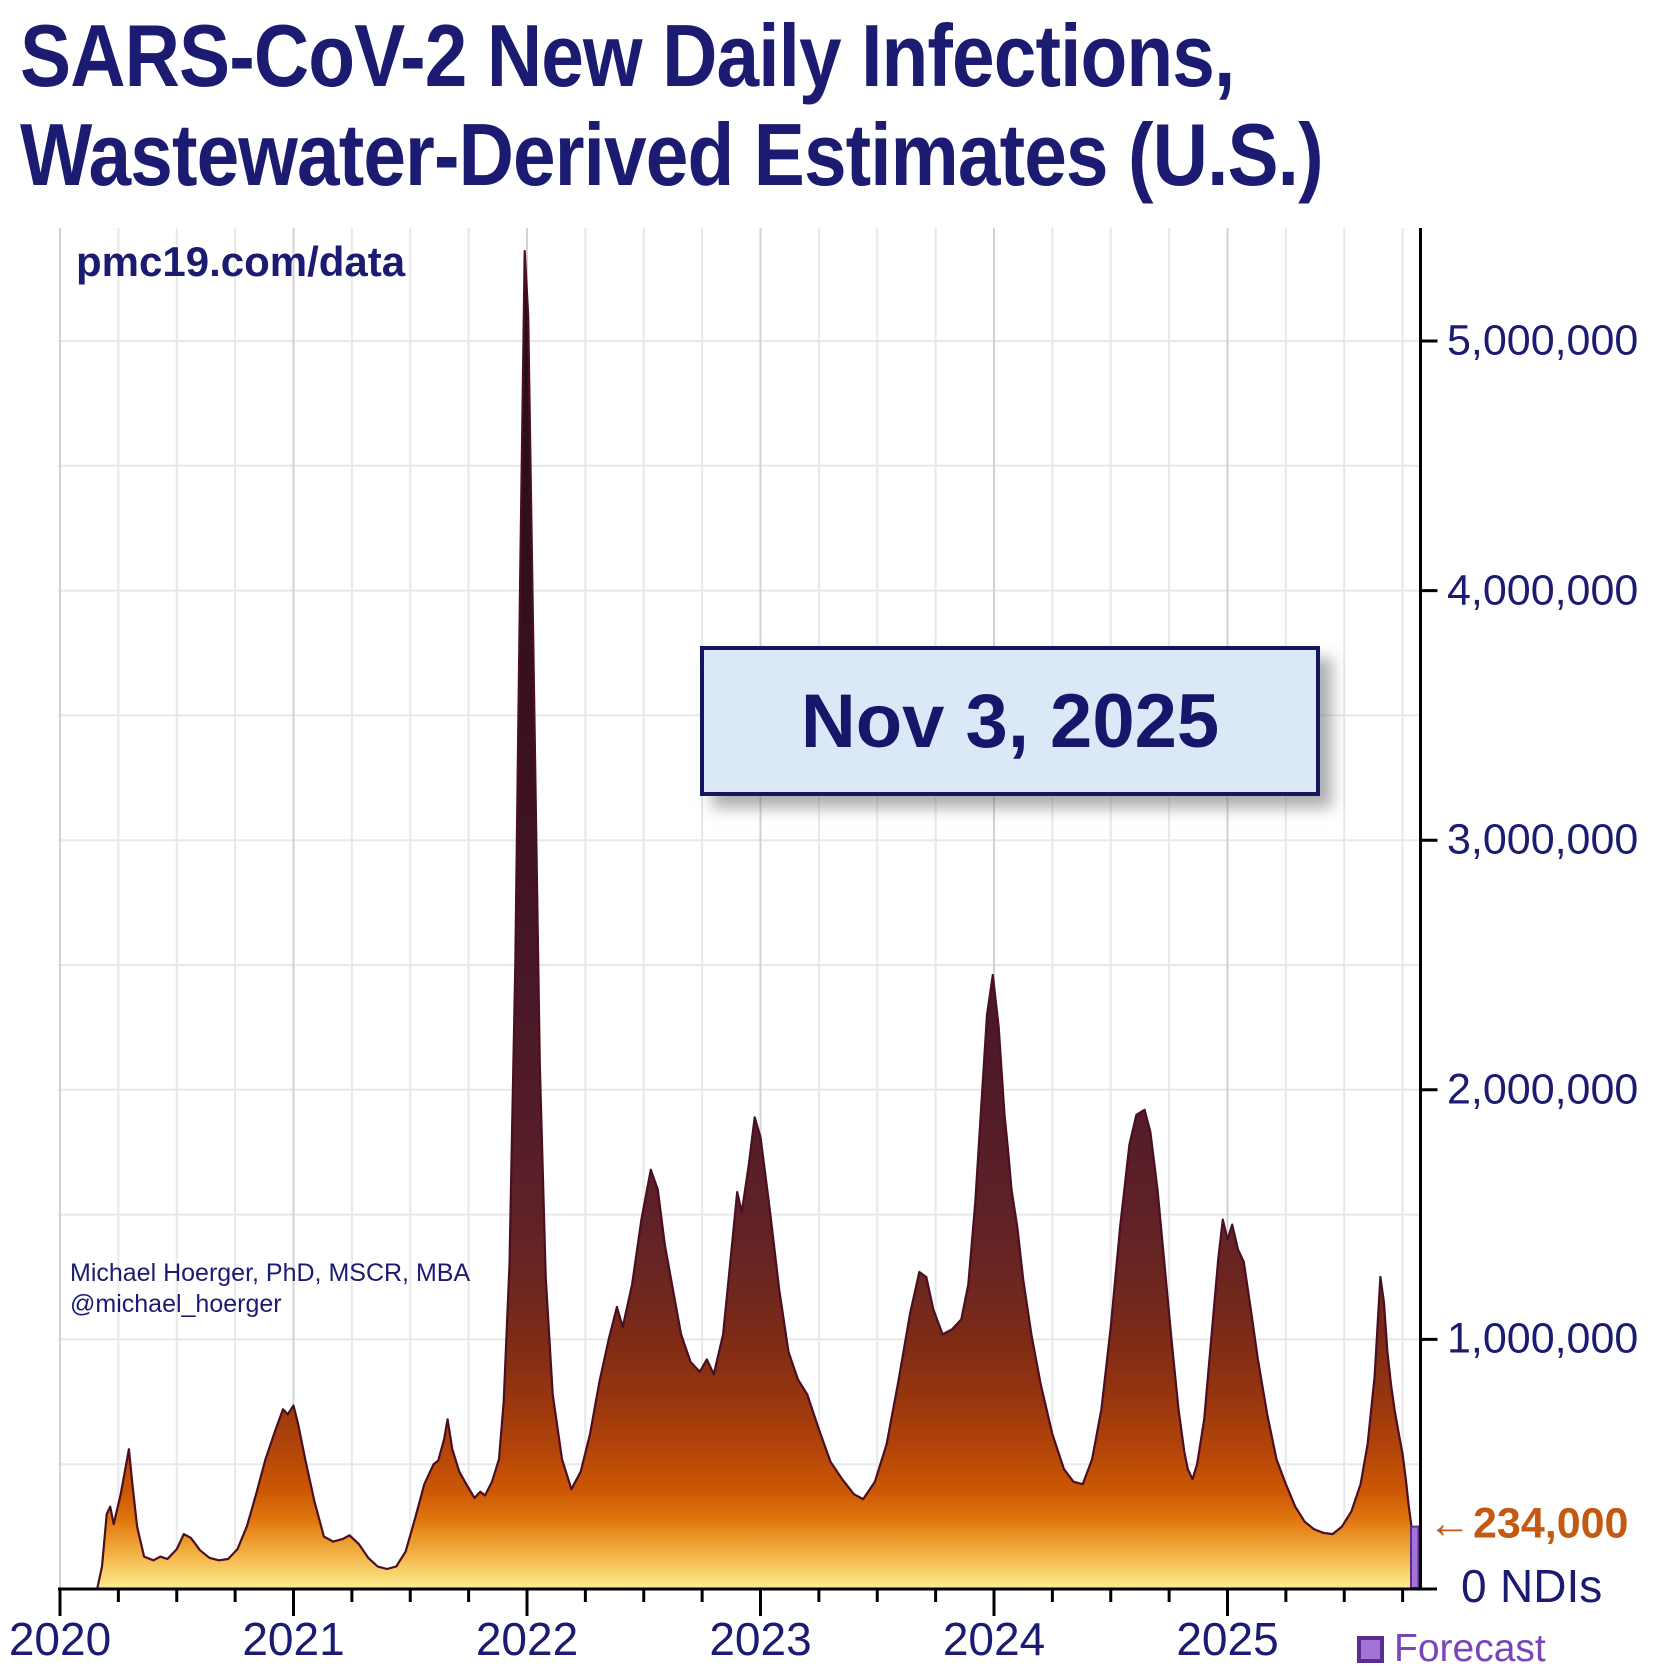 The width and height of the screenshot is (1679, 1678). What do you see at coordinates (760, 1639) in the screenshot?
I see `x-tick-label: 2023` at bounding box center [760, 1639].